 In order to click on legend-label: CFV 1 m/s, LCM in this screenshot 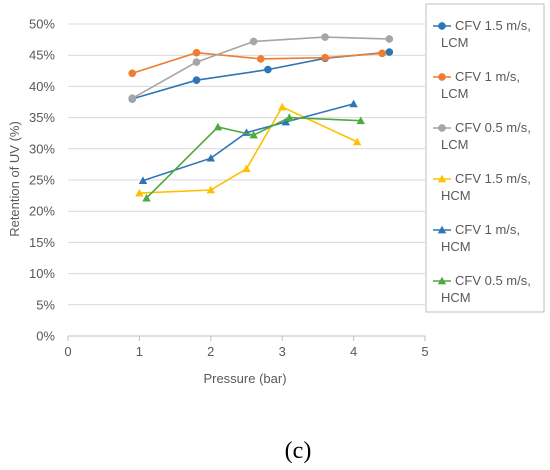, I will do `click(480, 85)`.